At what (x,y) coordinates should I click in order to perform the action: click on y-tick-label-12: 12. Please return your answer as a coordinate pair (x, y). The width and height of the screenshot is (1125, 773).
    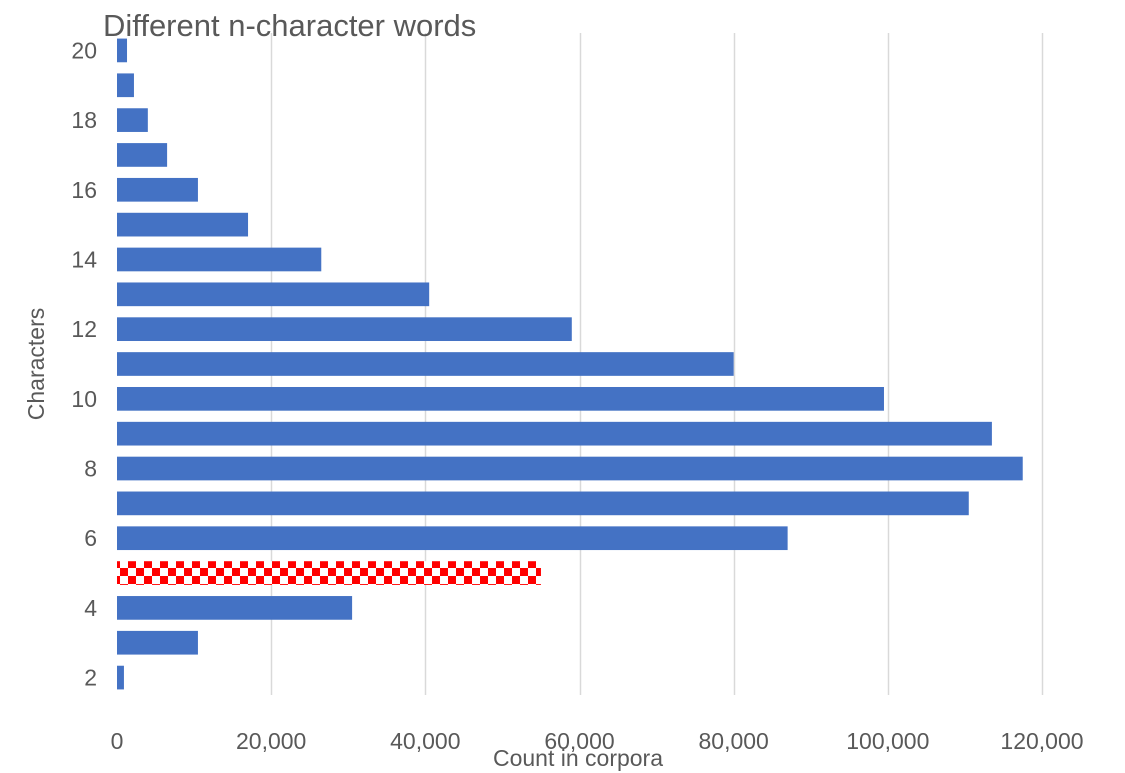
    Looking at the image, I should click on (84, 329).